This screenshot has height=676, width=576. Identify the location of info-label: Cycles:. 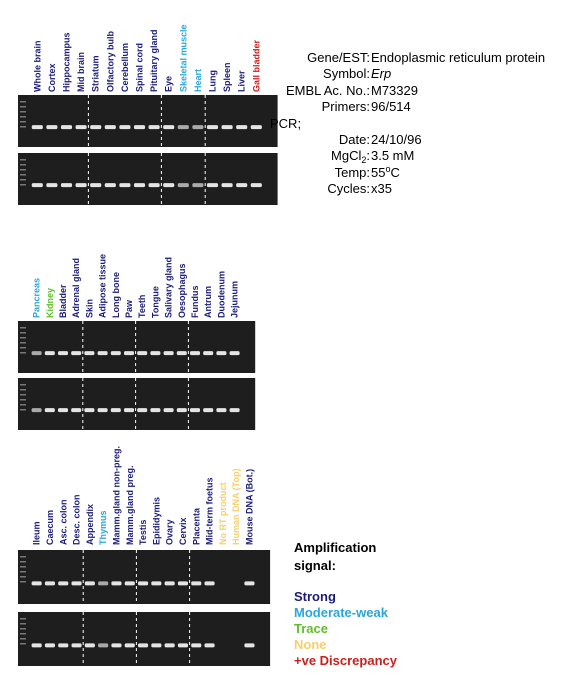
(348, 188).